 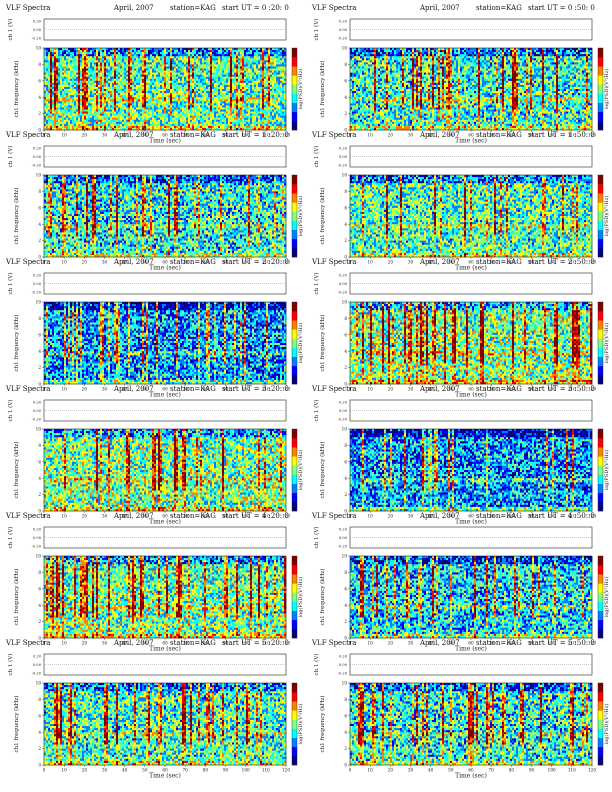 I want to click on start-time-label: start UT = 2 :20: 0, so click(x=255, y=262).